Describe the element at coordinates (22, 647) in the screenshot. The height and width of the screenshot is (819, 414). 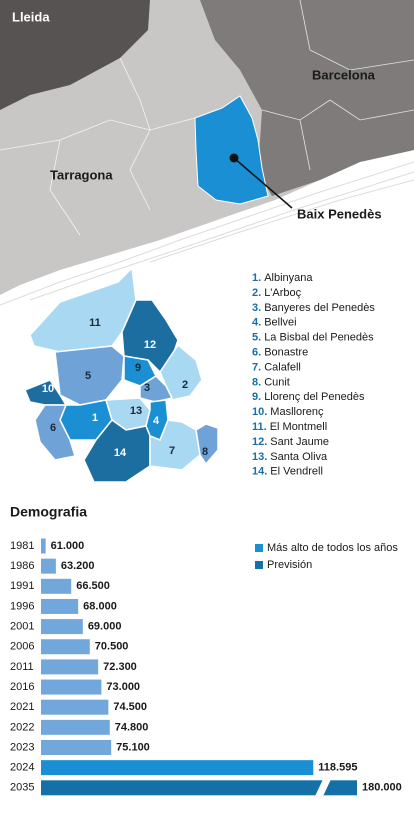
I see `category-label: 2006` at that location.